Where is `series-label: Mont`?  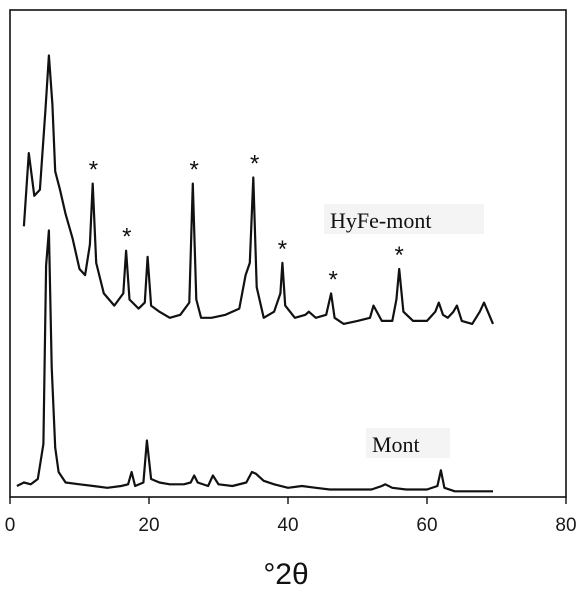
series-label: Mont is located at coordinates (396, 444).